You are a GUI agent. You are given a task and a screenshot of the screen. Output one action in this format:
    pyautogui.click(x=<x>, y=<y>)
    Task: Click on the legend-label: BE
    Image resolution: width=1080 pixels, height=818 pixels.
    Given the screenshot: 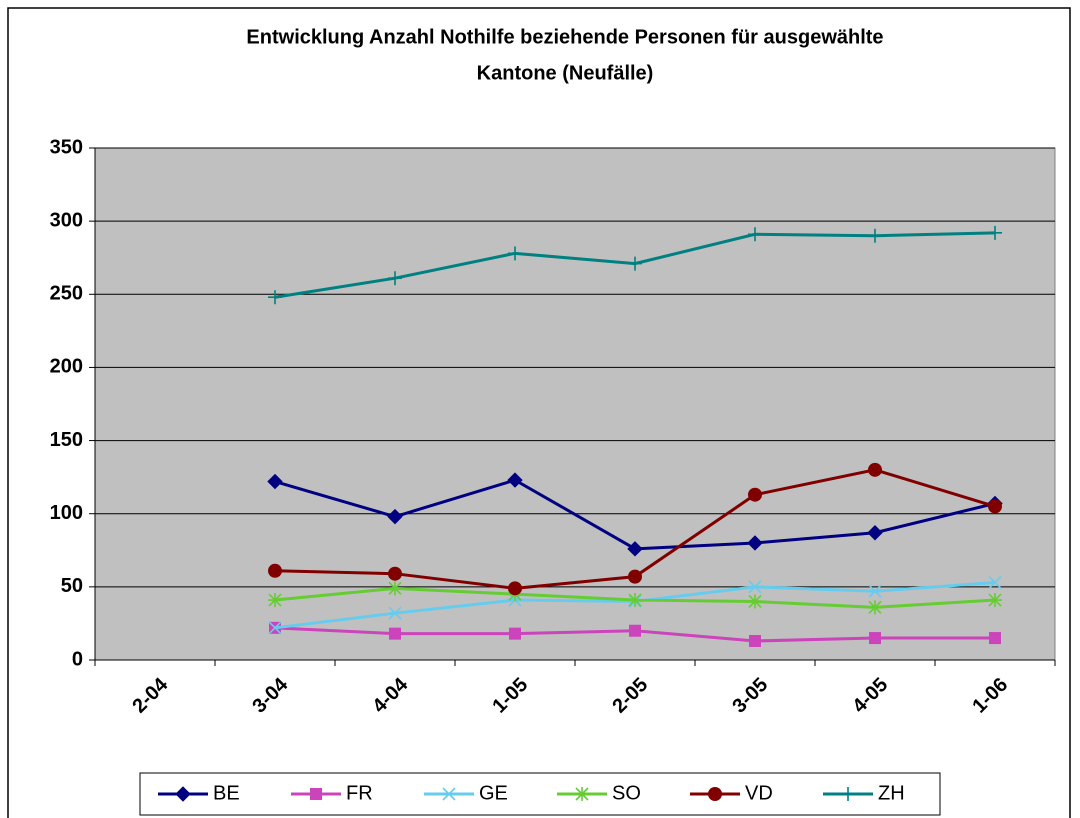 What is the action you would take?
    pyautogui.click(x=226, y=793)
    